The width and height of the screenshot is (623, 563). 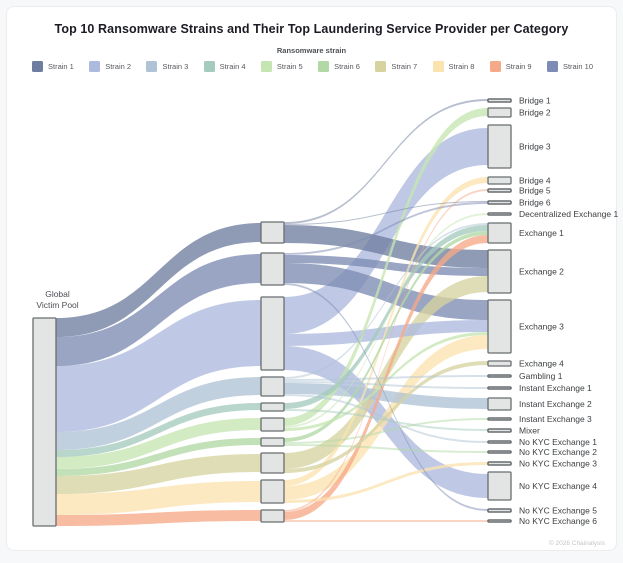 What do you see at coordinates (541, 376) in the screenshot?
I see `node-label-gambling1: Gambling 1` at bounding box center [541, 376].